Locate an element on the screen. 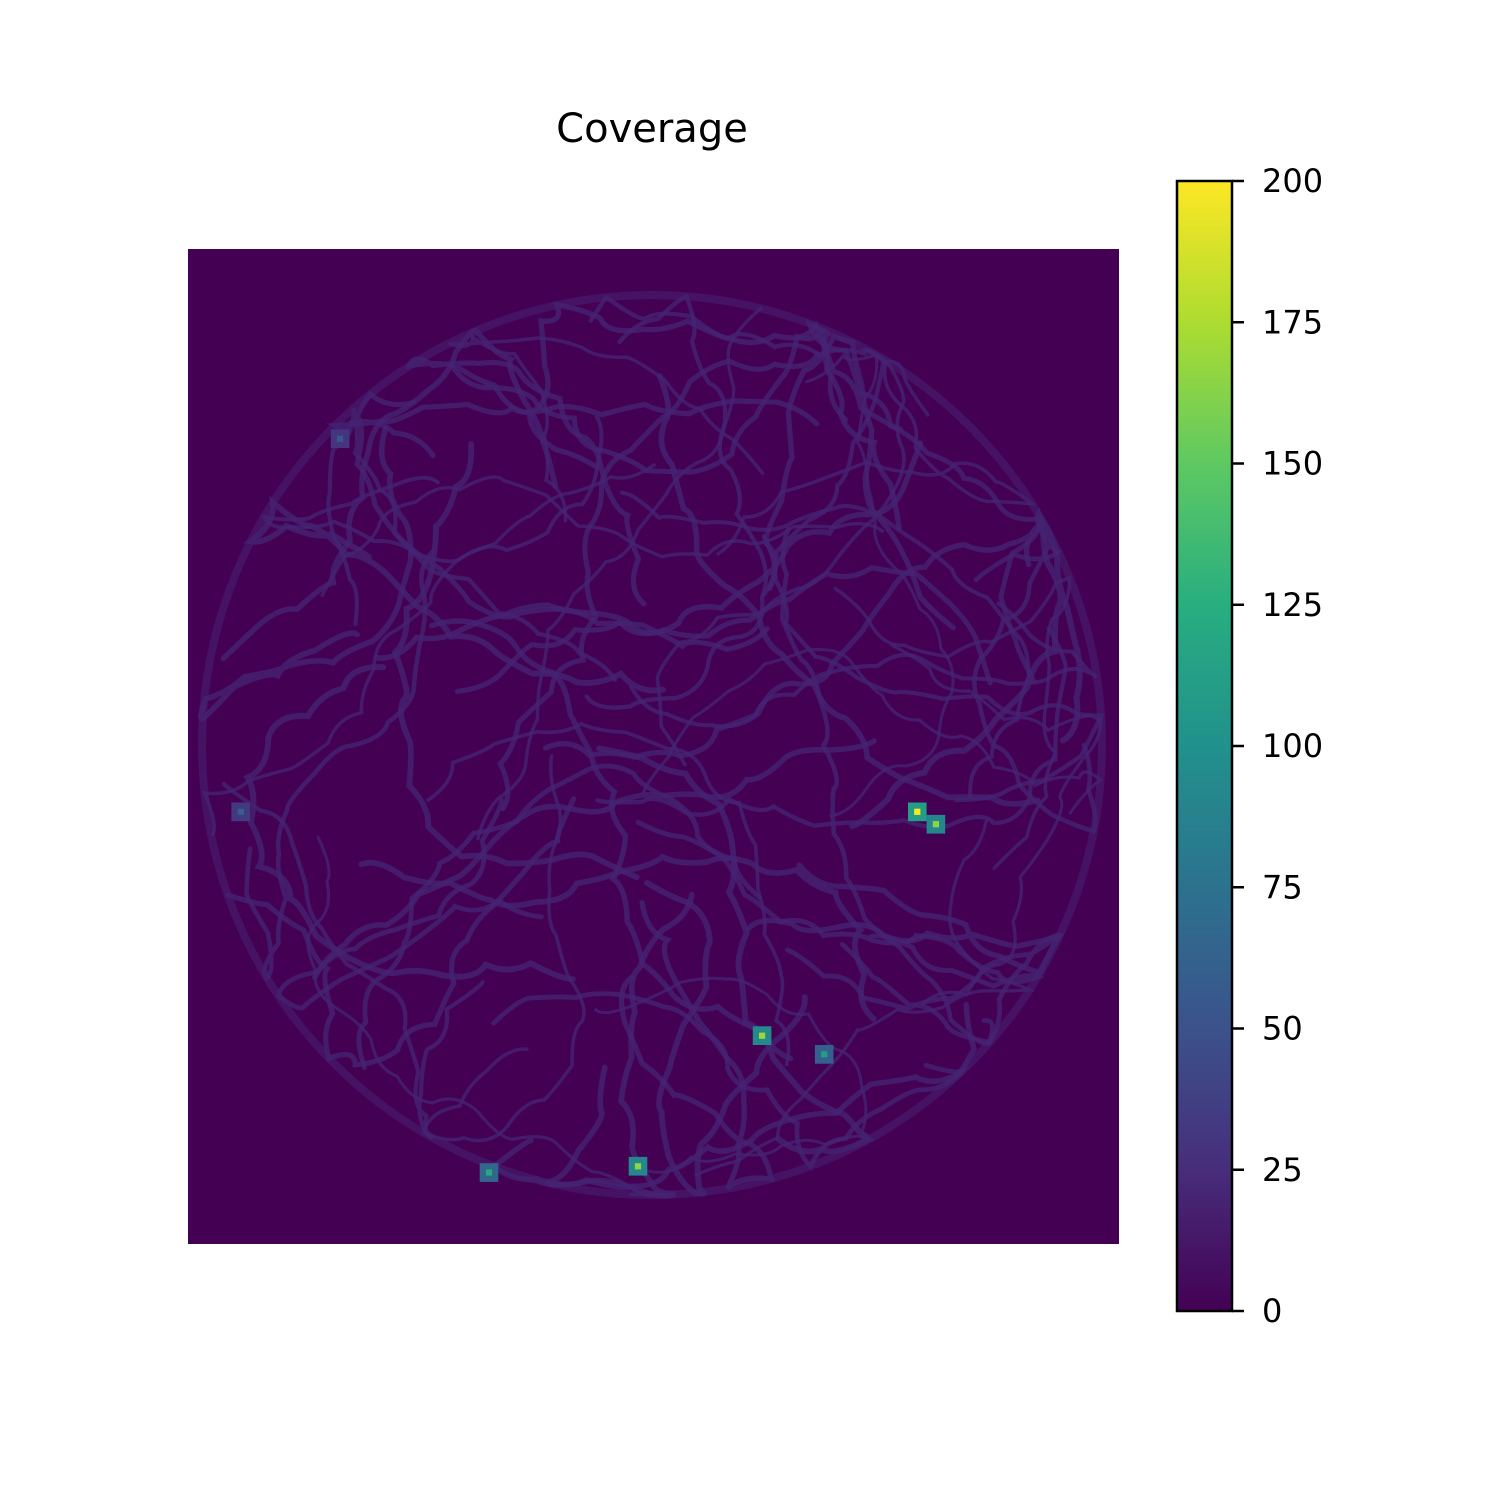 The width and height of the screenshot is (1500, 1500). colorbar-gradient is located at coordinates (1204, 746).